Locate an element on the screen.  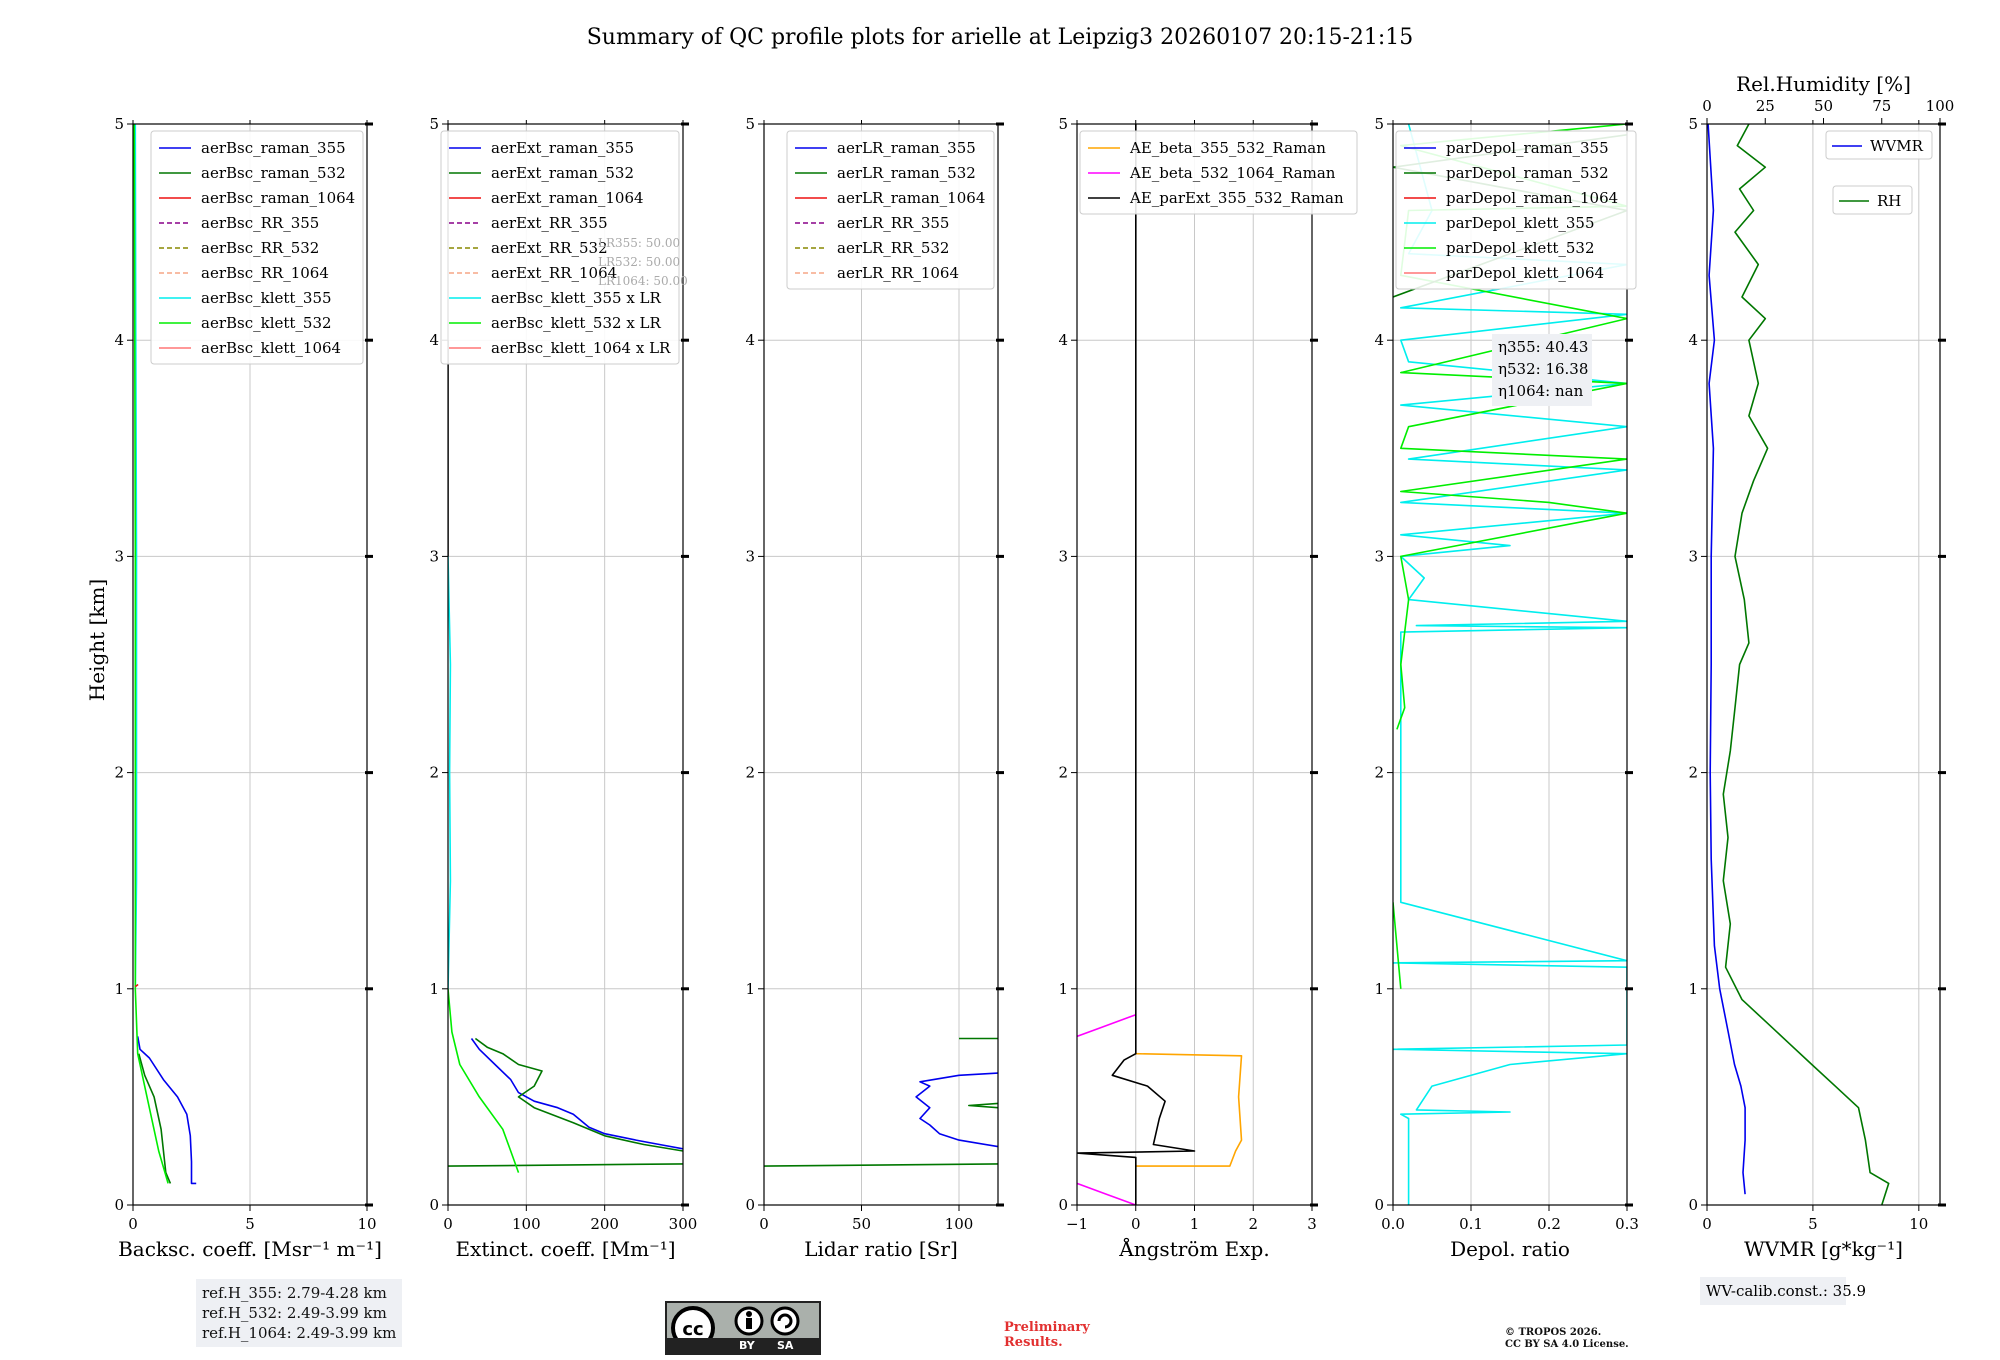
legend-entry: RH is located at coordinates (1889, 201).